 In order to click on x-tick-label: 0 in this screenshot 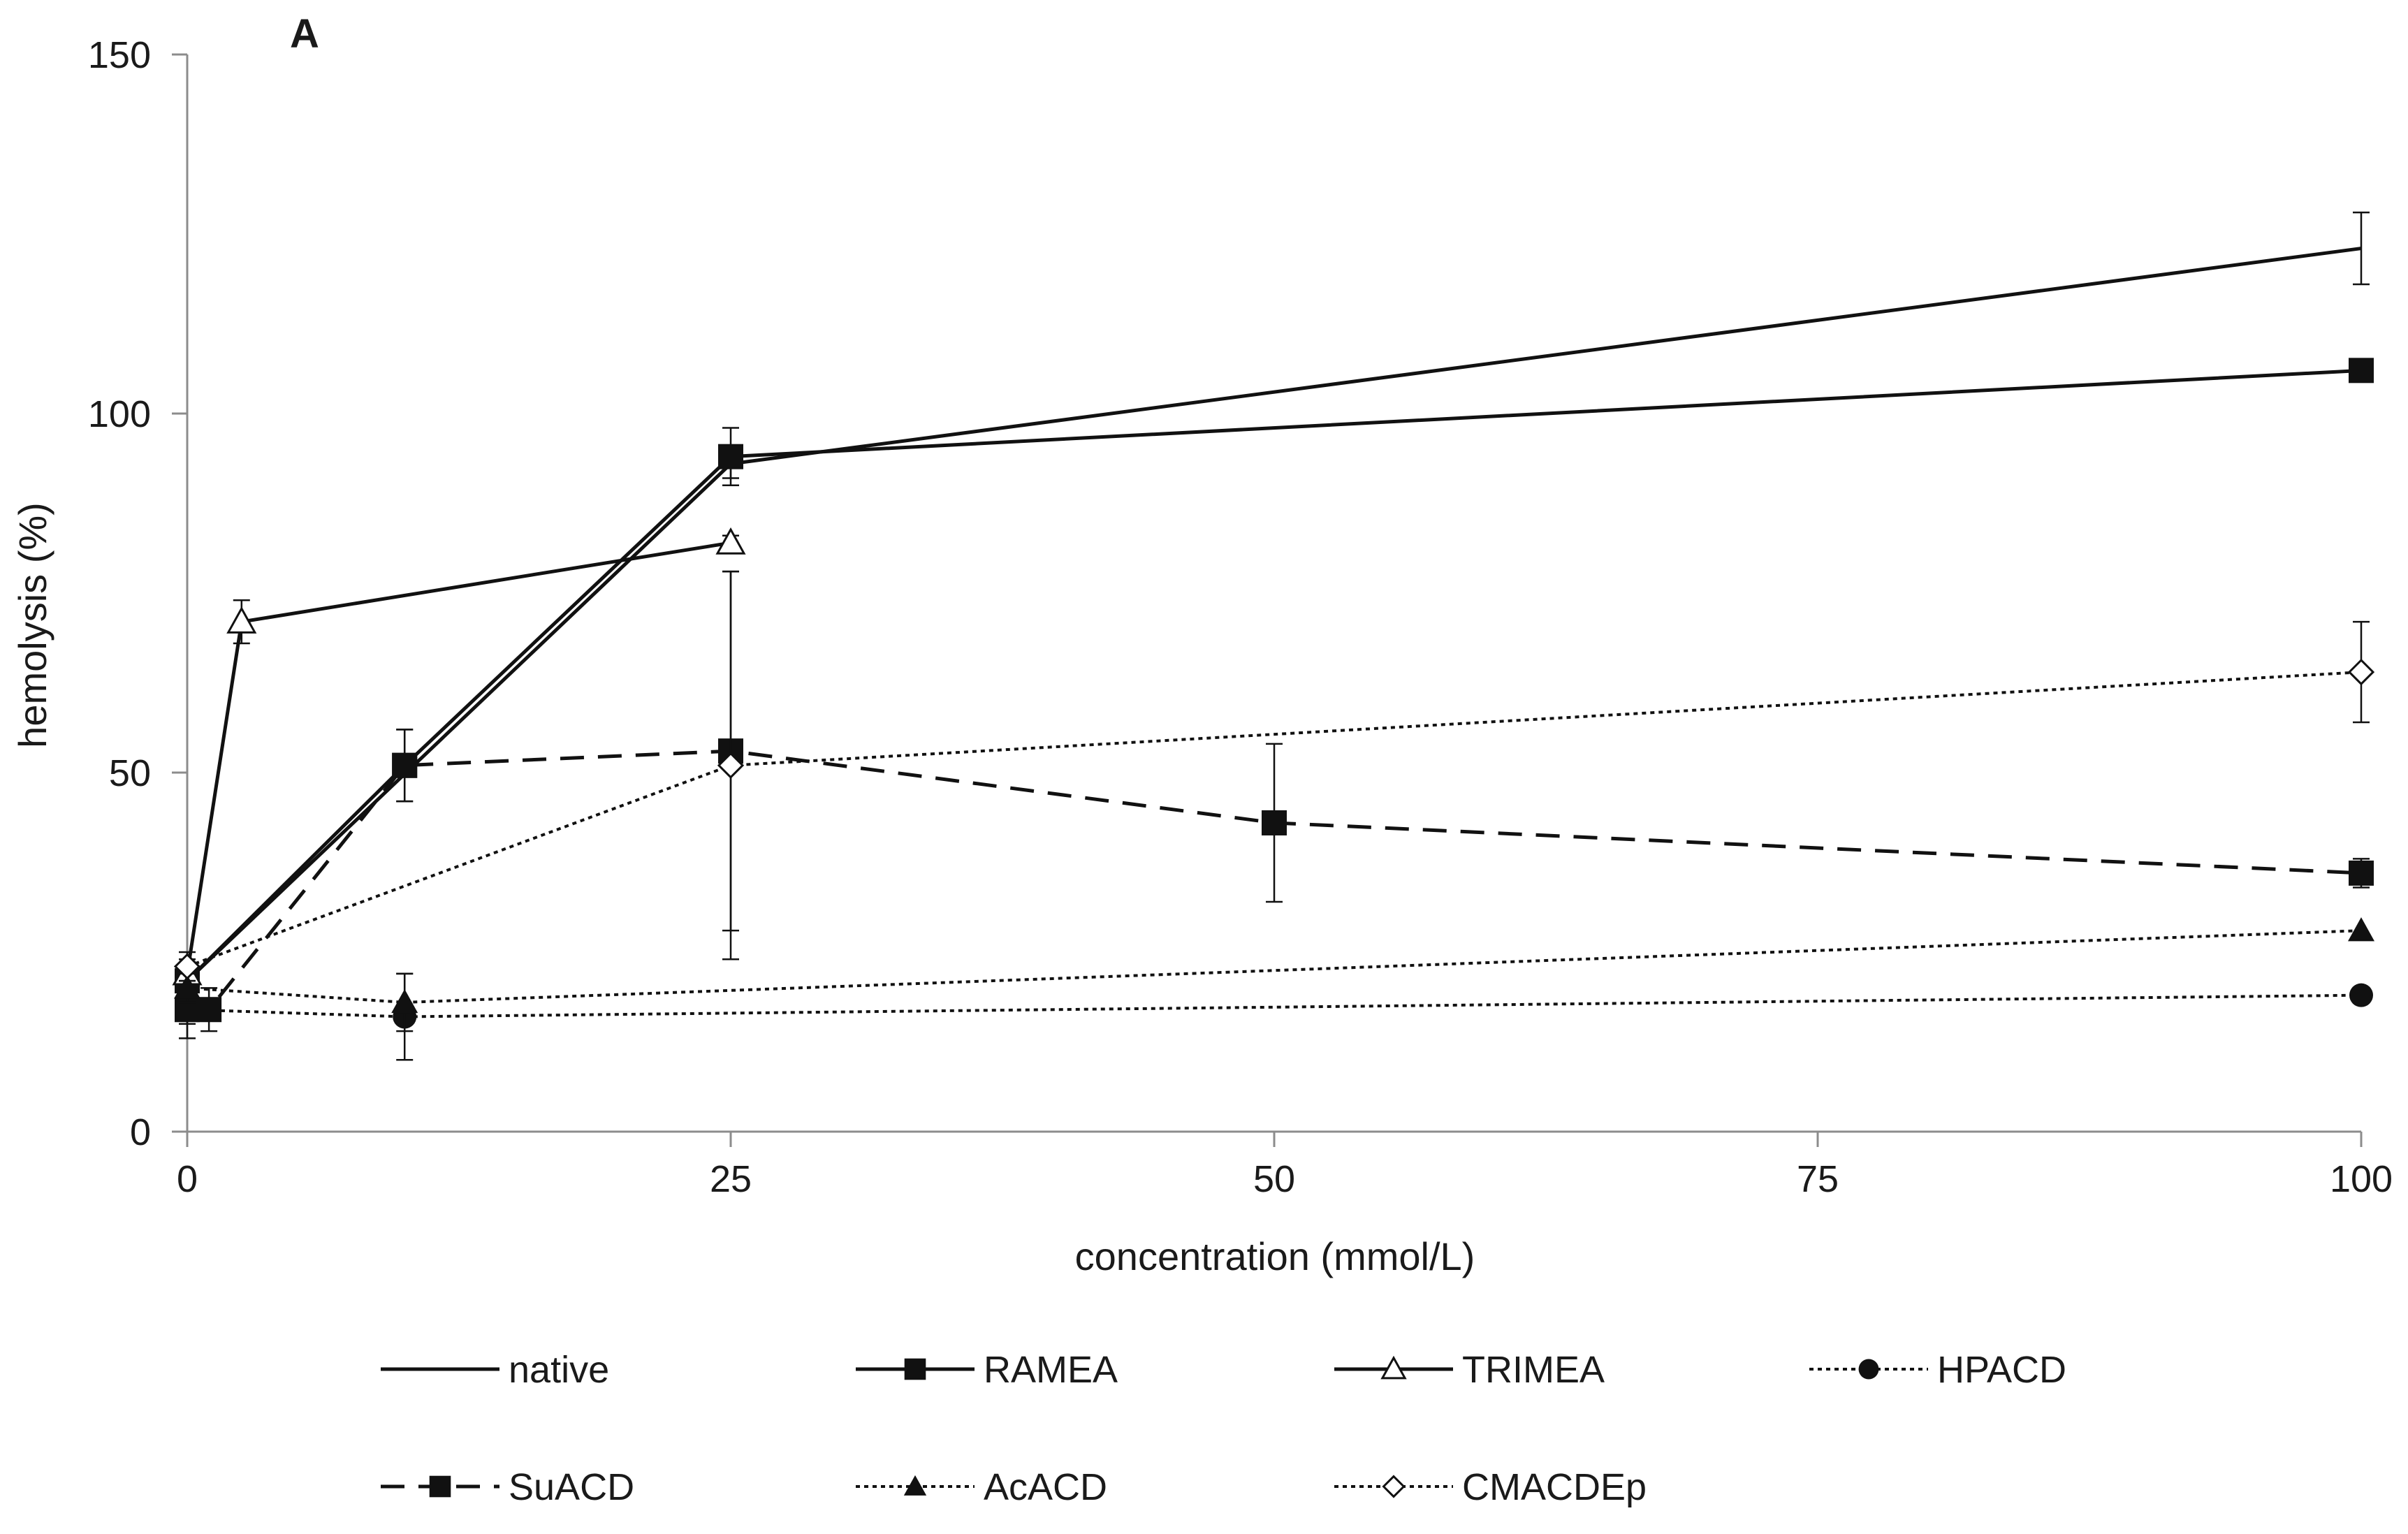, I will do `click(187, 1179)`.